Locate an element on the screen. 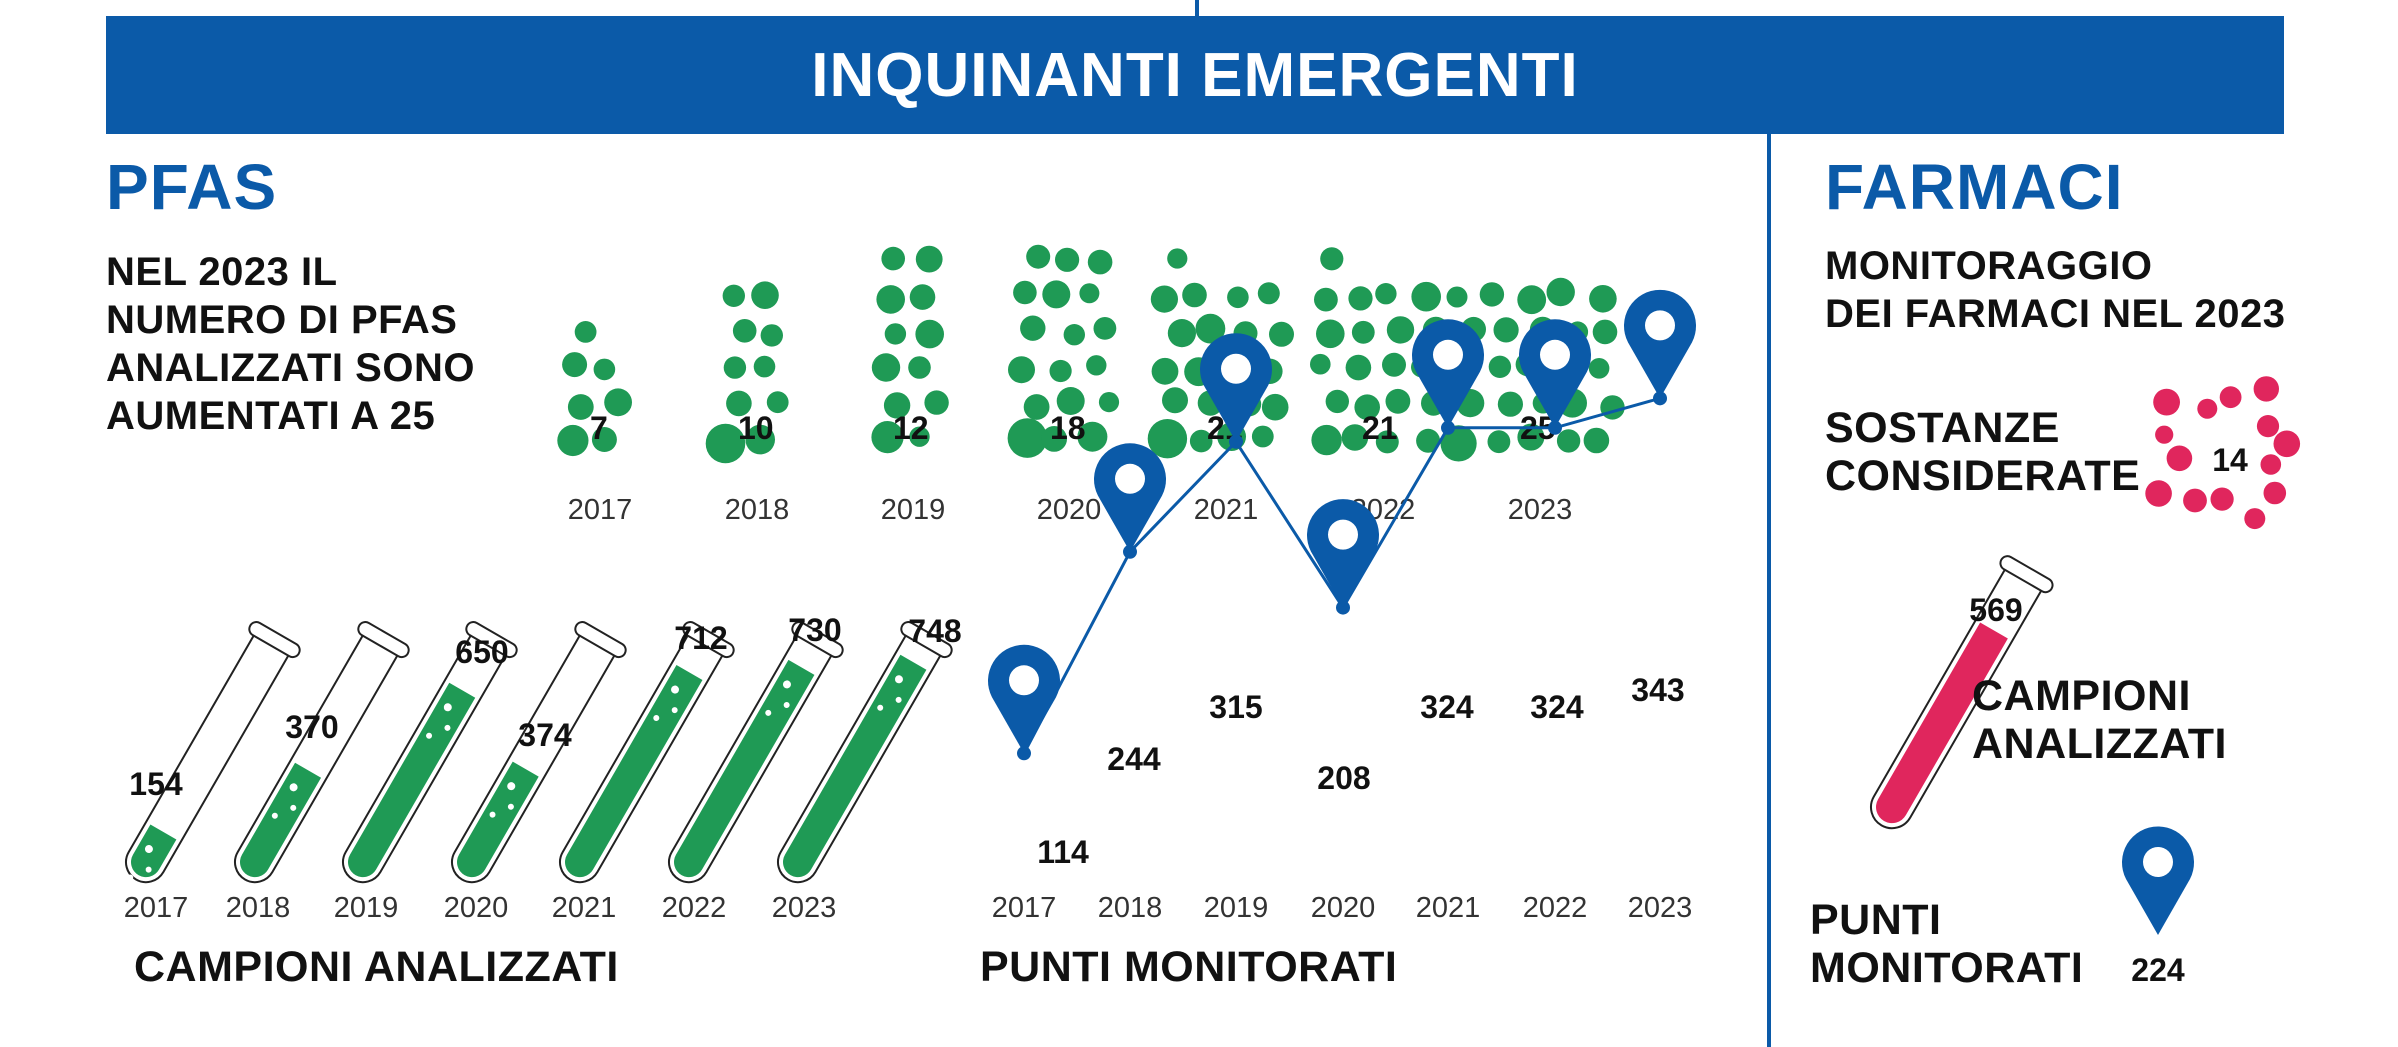  farmaci-points-label-line-1: PUNTI is located at coordinates (1876, 920).